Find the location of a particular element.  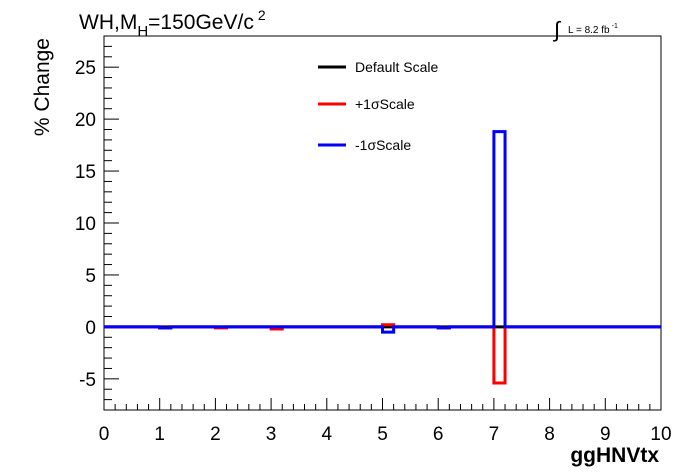

legend-label: -1σScale is located at coordinates (383, 145).